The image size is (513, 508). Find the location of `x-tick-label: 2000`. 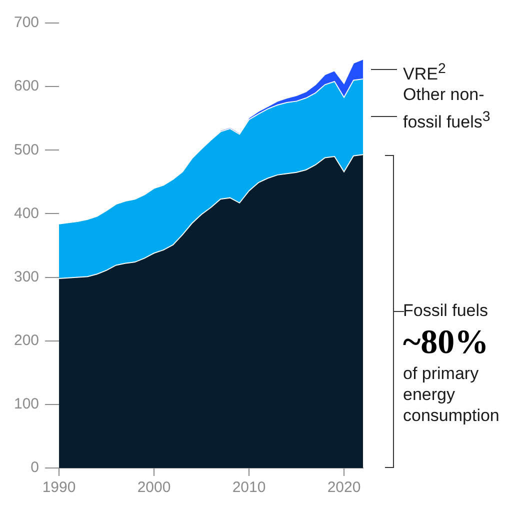

x-tick-label: 2000 is located at coordinates (154, 487).